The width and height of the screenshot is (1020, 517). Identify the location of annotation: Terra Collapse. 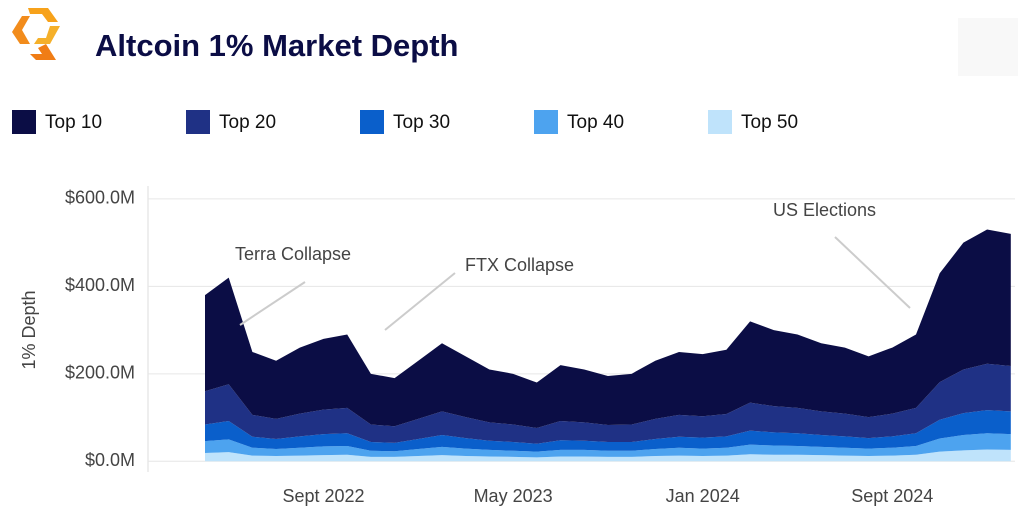
(293, 254).